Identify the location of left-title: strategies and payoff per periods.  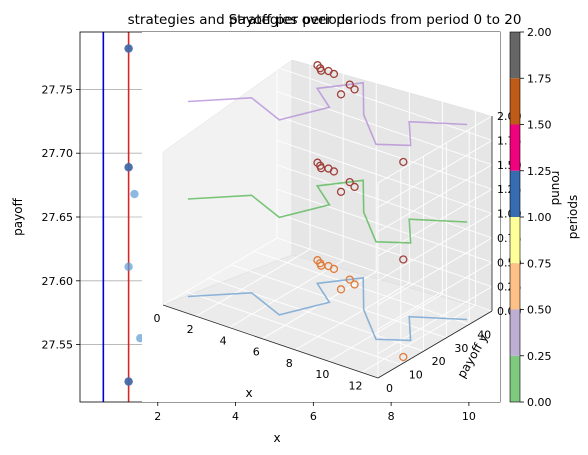
(240, 20).